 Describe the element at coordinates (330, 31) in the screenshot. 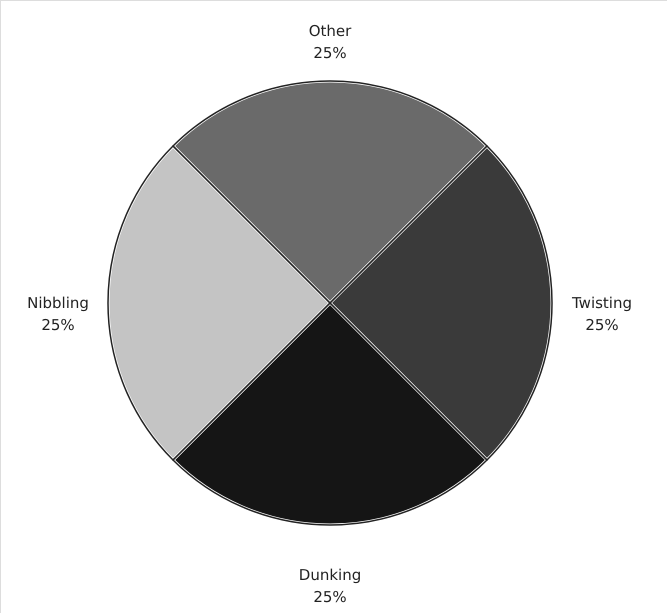

I see `slice-label: Other` at that location.